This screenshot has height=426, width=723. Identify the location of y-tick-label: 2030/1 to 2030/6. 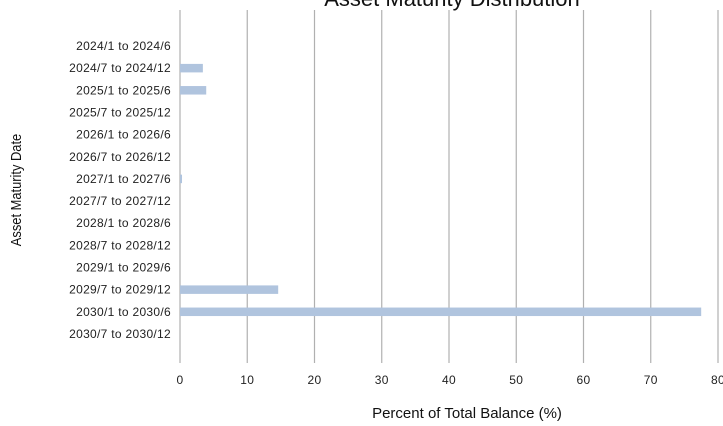
(123, 312).